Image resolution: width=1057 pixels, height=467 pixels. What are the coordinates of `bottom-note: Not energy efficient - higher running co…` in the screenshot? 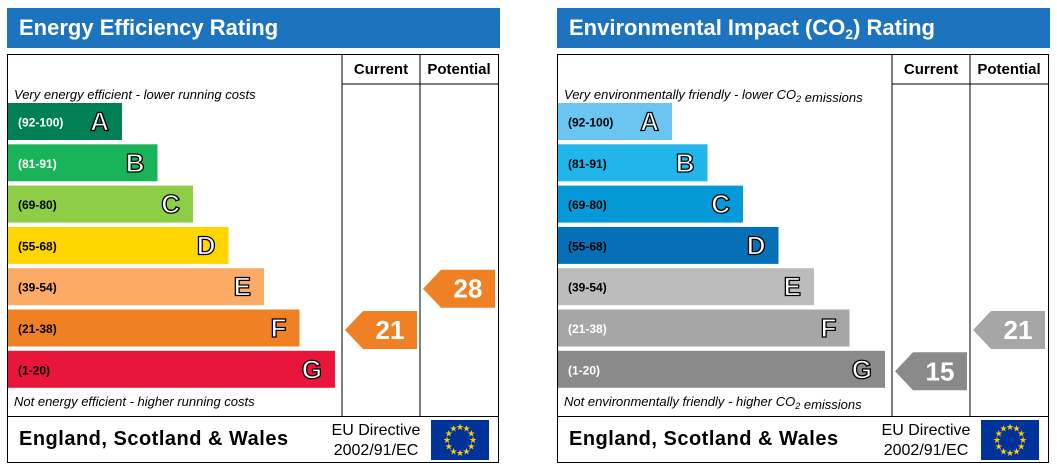 It's located at (134, 401).